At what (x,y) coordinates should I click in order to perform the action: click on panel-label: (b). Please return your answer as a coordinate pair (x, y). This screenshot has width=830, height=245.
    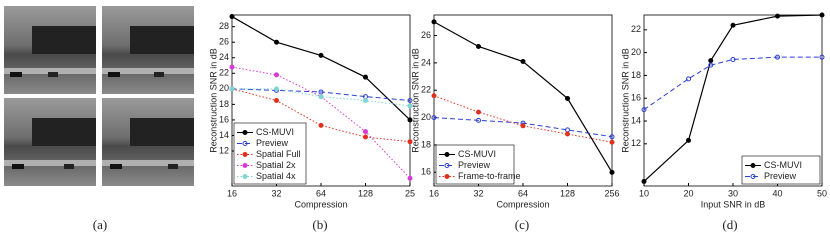
    Looking at the image, I should click on (319, 224).